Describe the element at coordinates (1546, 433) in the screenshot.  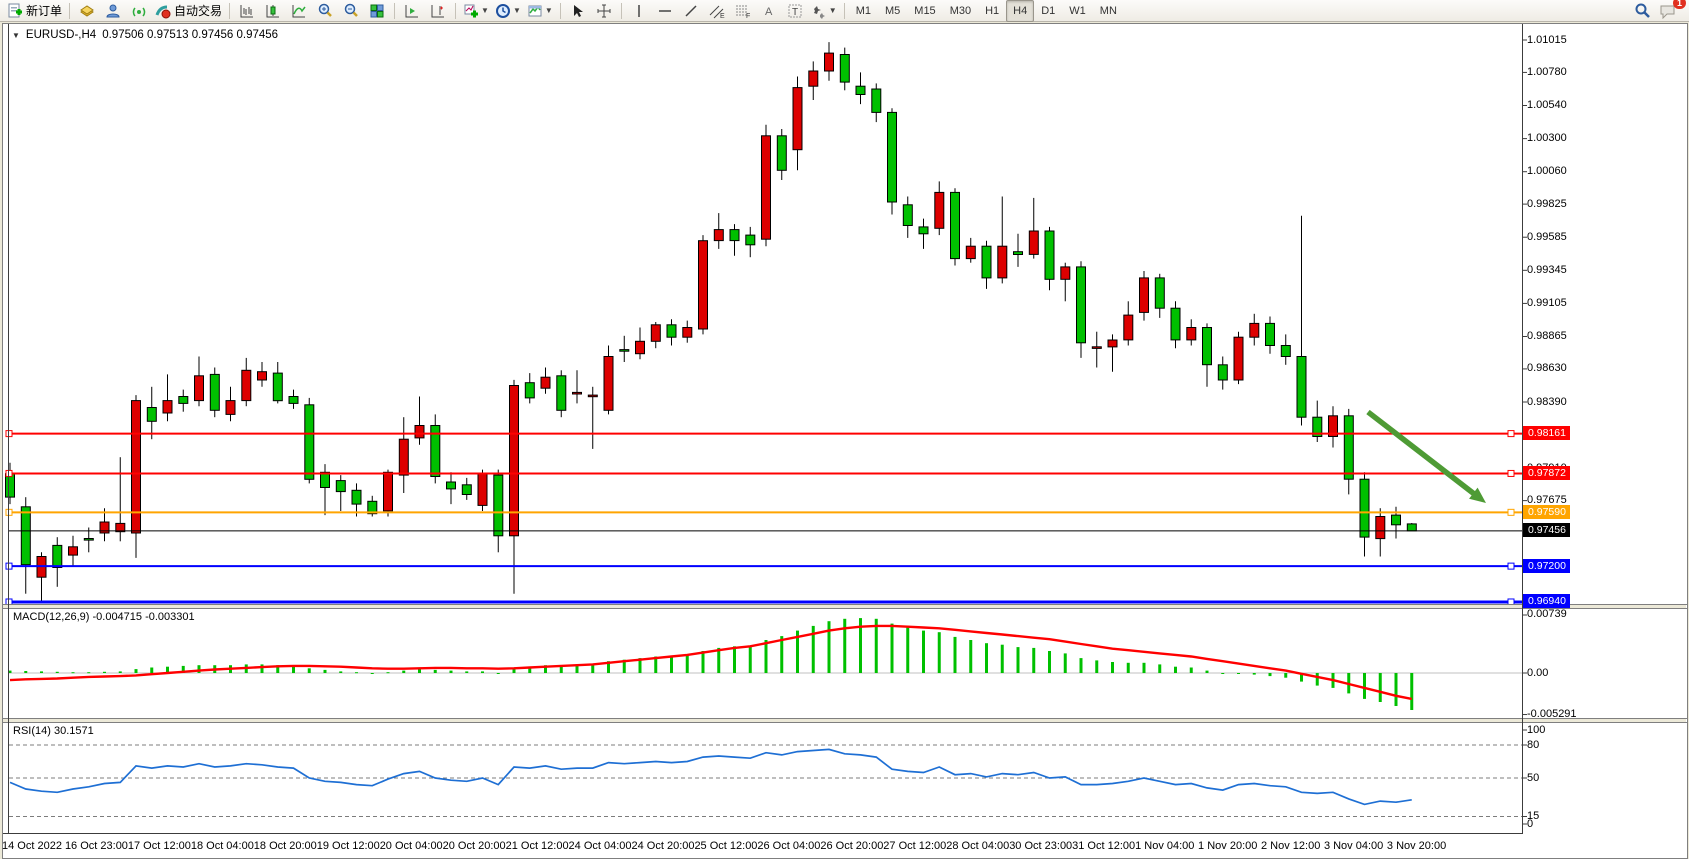
I see `hline-price-badge-0.98161: 0.98161` at that location.